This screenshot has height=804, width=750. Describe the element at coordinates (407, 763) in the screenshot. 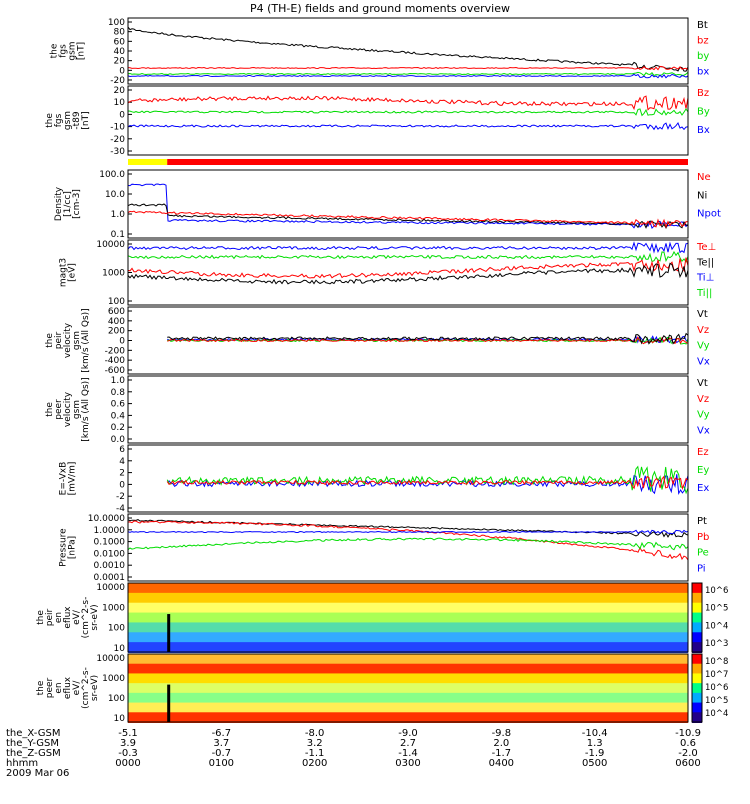

I see `x-axis-value: 0300` at that location.